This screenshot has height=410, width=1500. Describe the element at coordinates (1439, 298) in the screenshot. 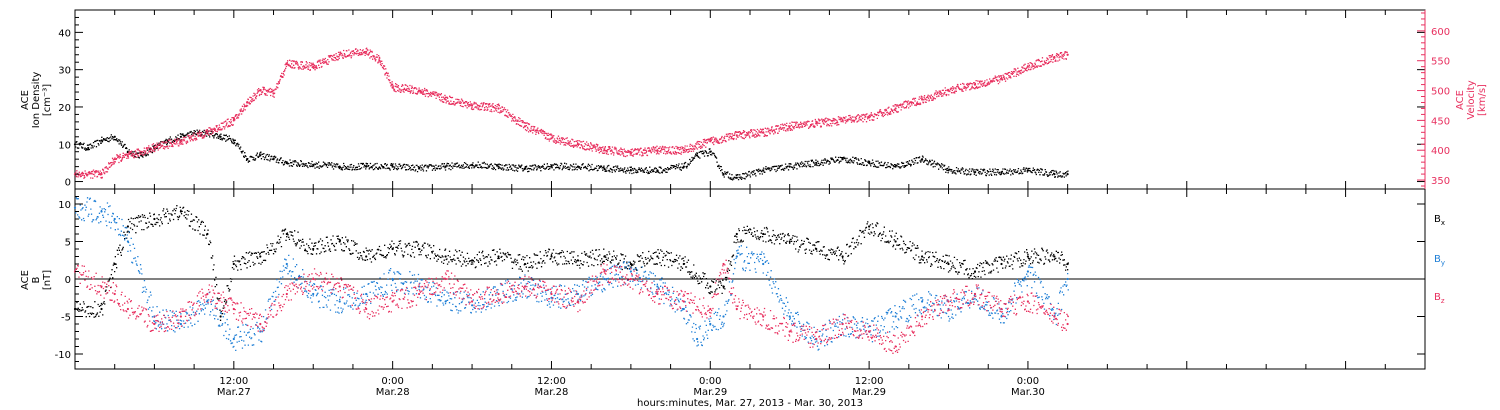

I see `legend-bz: Bz` at that location.